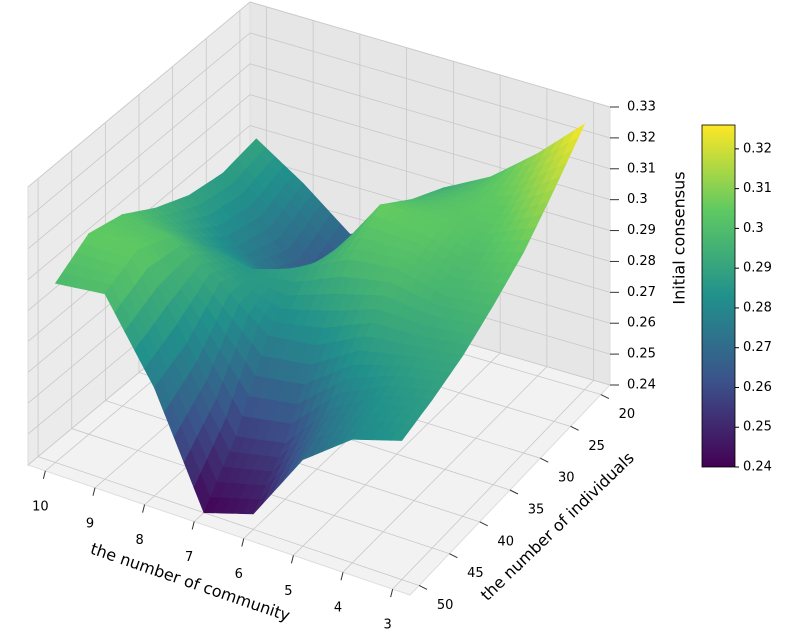 This screenshot has height=631, width=789. What do you see at coordinates (641, 292) in the screenshot?
I see `z-tick-label: 0.27` at bounding box center [641, 292].